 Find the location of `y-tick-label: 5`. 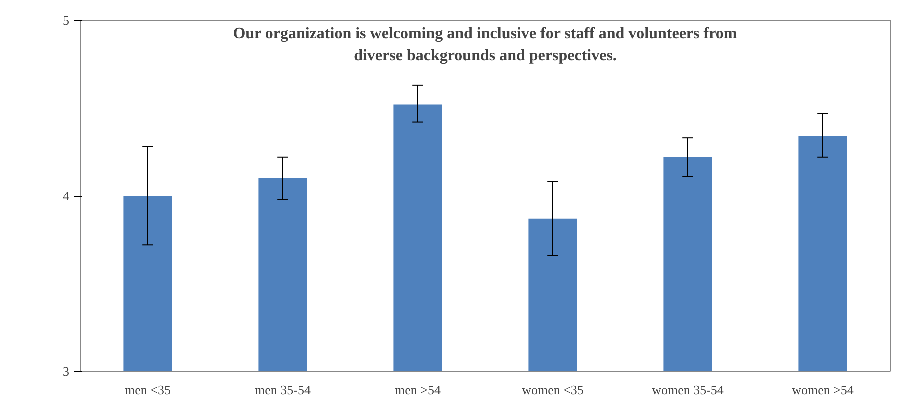

y-tick-label: 5 is located at coordinates (66, 20).